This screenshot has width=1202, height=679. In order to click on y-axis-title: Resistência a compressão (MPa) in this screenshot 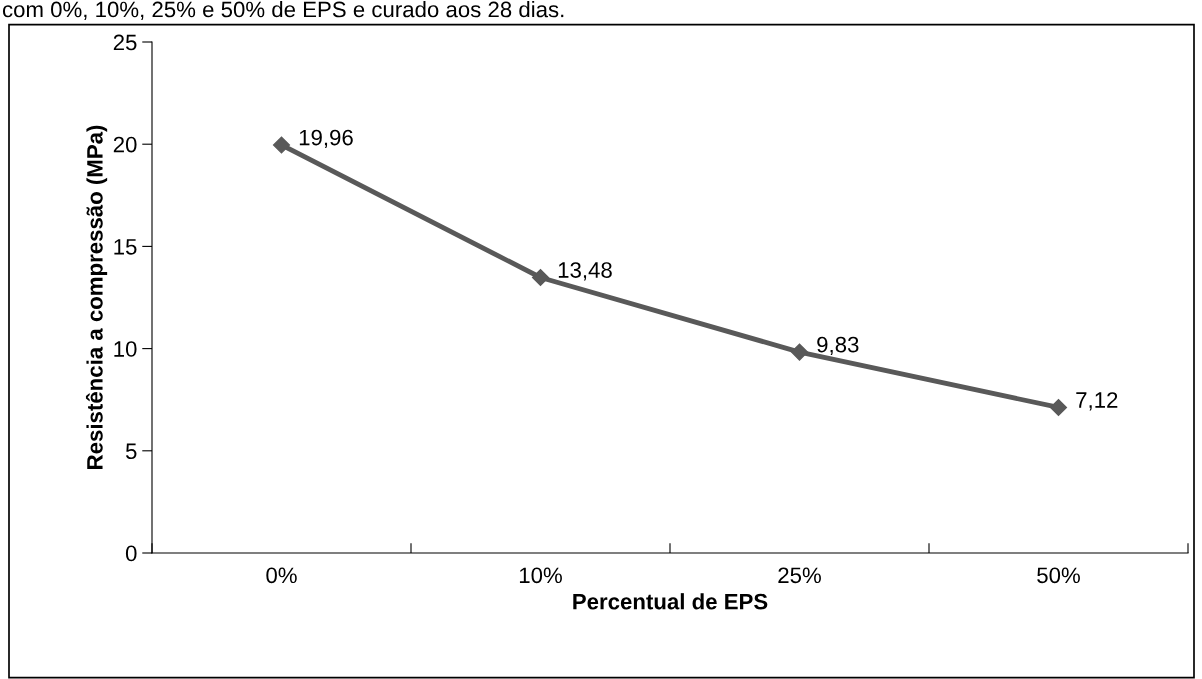, I will do `click(96, 297)`.